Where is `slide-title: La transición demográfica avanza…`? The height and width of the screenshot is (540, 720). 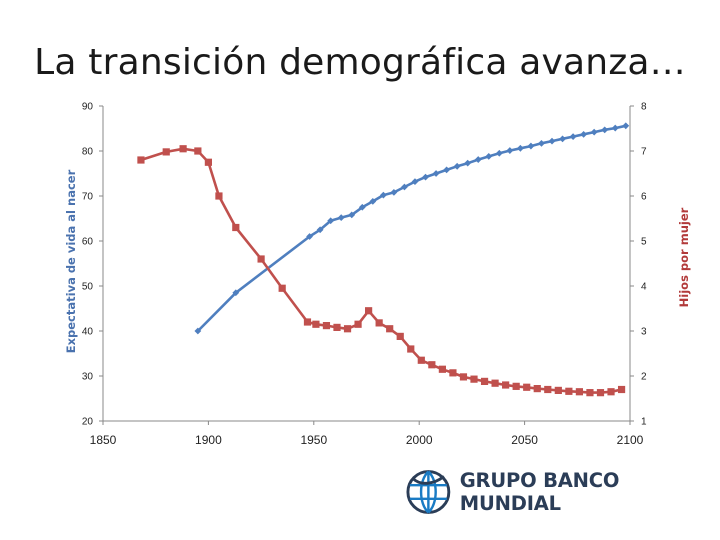 slide-title: La transición demográfica avanza… is located at coordinates (360, 62).